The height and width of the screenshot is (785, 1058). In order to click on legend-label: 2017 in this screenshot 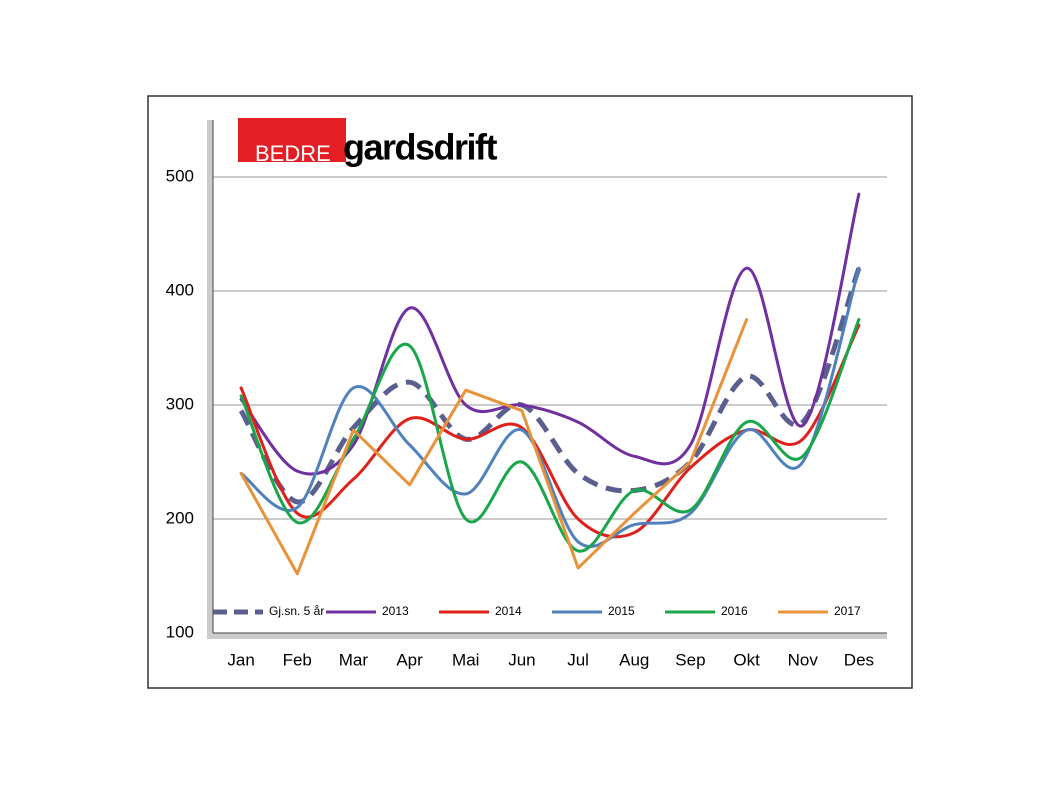, I will do `click(847, 611)`.